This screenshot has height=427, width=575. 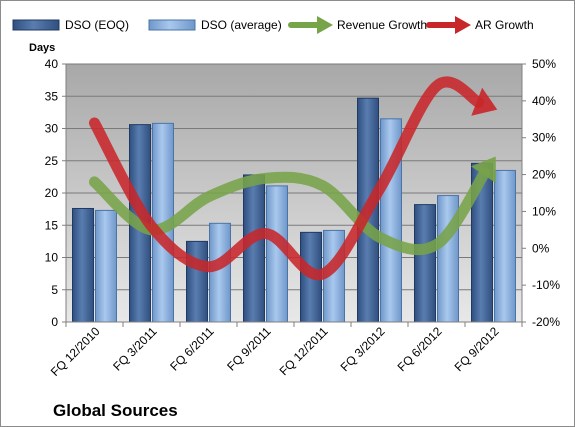 I want to click on x-axis-tick-label: FQ 3/2012, so click(x=363, y=349).